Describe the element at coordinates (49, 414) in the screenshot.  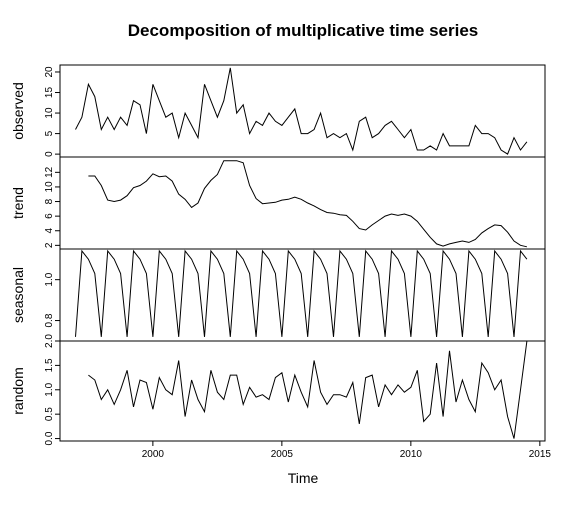
I see `y-tick-label: 0.5` at that location.